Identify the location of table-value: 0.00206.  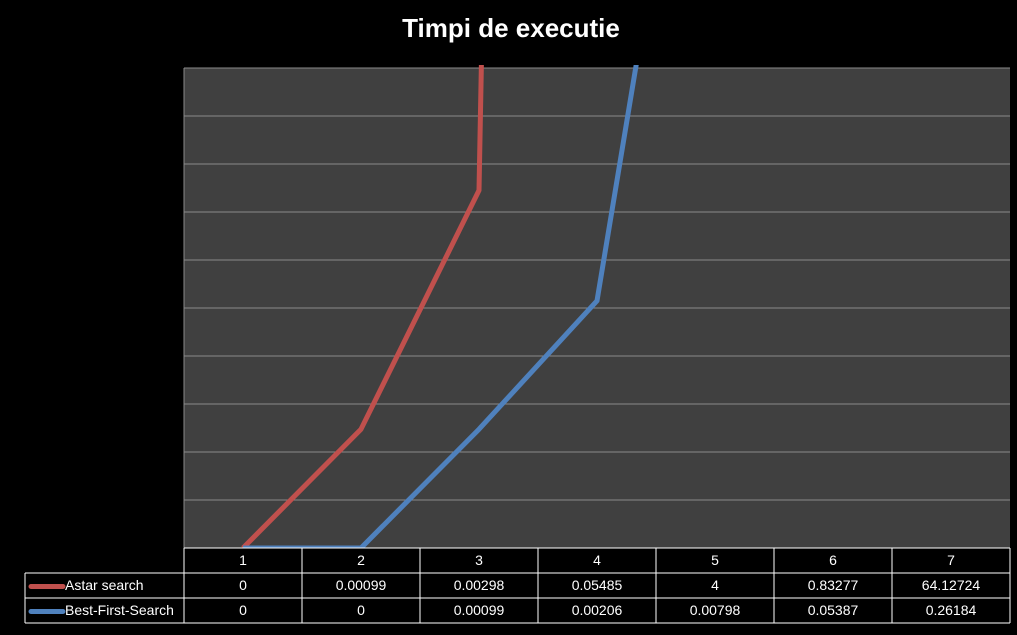
(597, 610).